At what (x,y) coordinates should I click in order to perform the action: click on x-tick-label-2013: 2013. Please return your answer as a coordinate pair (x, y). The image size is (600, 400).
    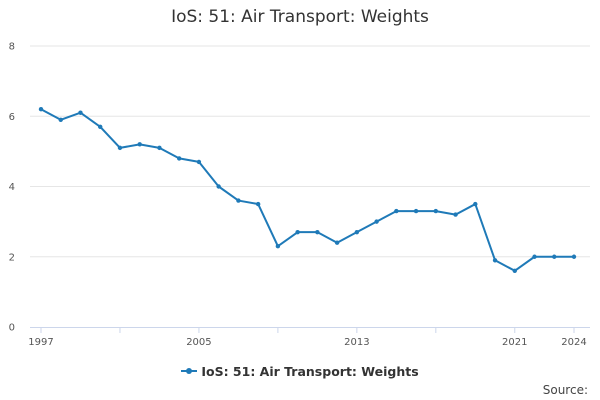
    Looking at the image, I should click on (356, 342).